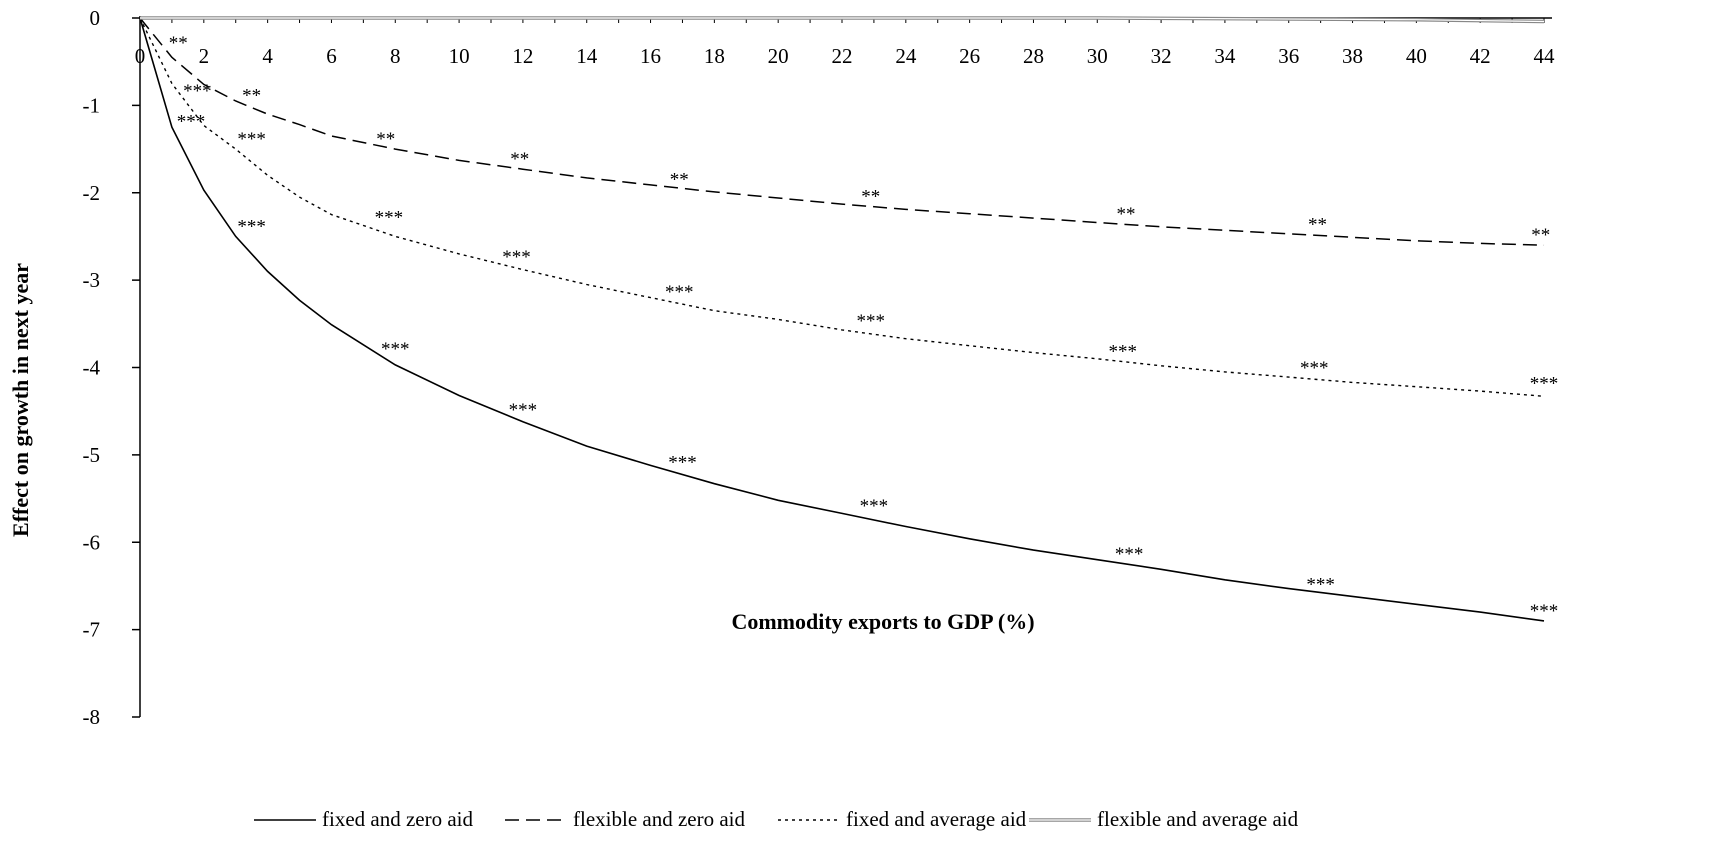 This screenshot has height=865, width=1726. Describe the element at coordinates (1545, 56) in the screenshot. I see `x-tick-label: 44` at that location.